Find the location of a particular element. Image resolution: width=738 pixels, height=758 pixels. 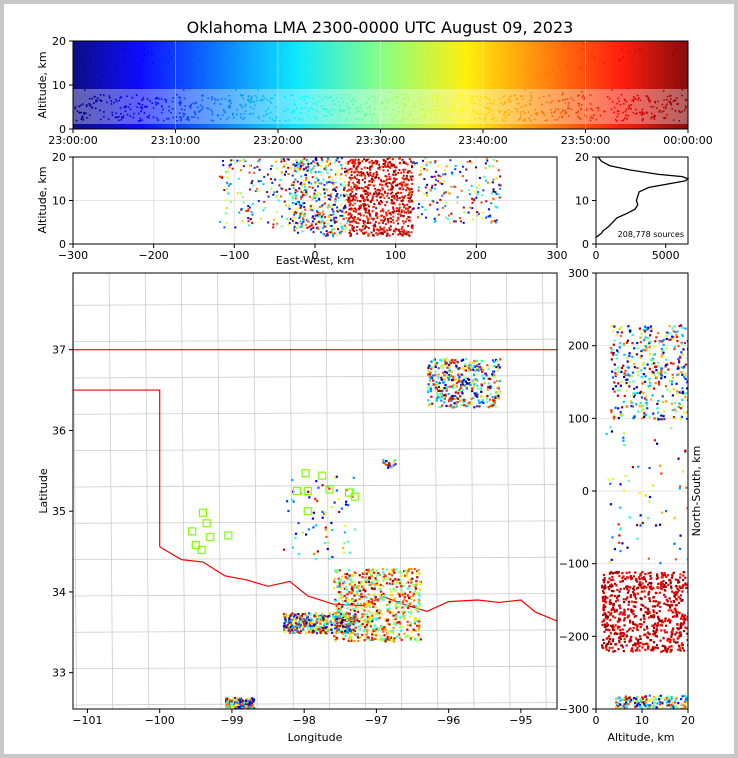

plan-view-ytick-label: 36 is located at coordinates (59, 430).